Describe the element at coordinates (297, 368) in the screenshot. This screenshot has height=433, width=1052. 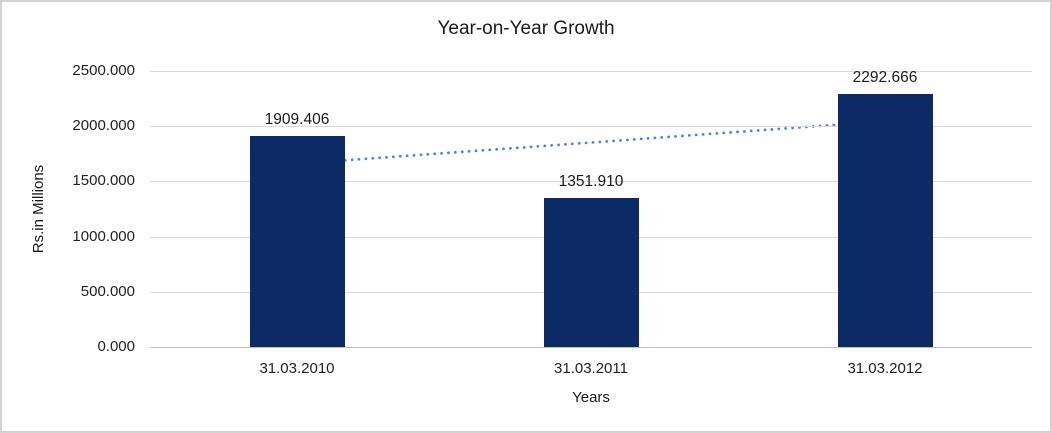
I see `x-category-label: 31.03.2010` at that location.